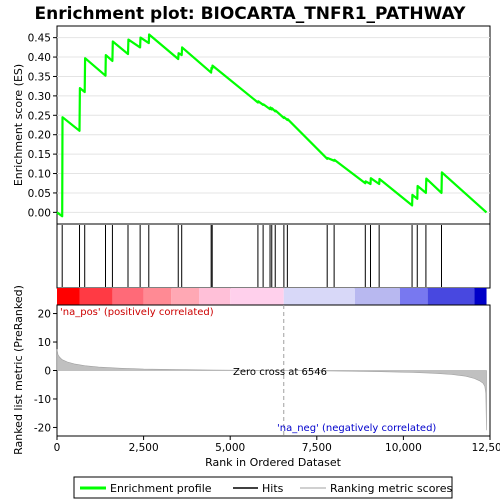 This screenshot has height=504, width=500. I want to click on bottom-y-tick-label: 0, so click(47, 372).